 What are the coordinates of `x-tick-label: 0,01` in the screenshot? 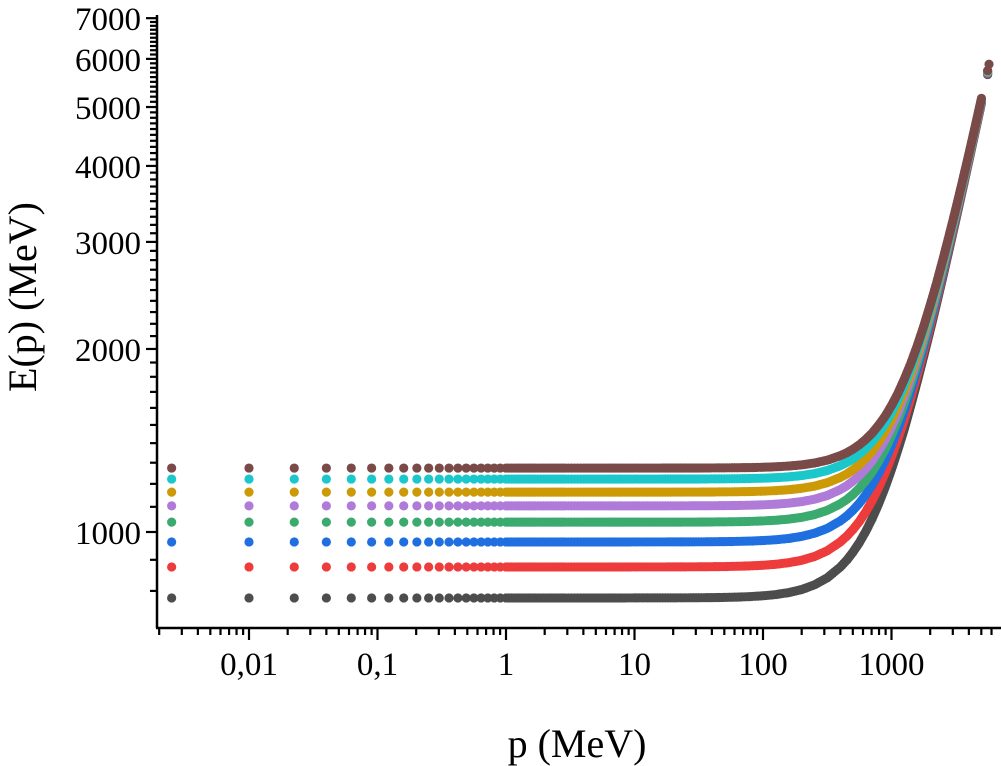 It's located at (249, 665).